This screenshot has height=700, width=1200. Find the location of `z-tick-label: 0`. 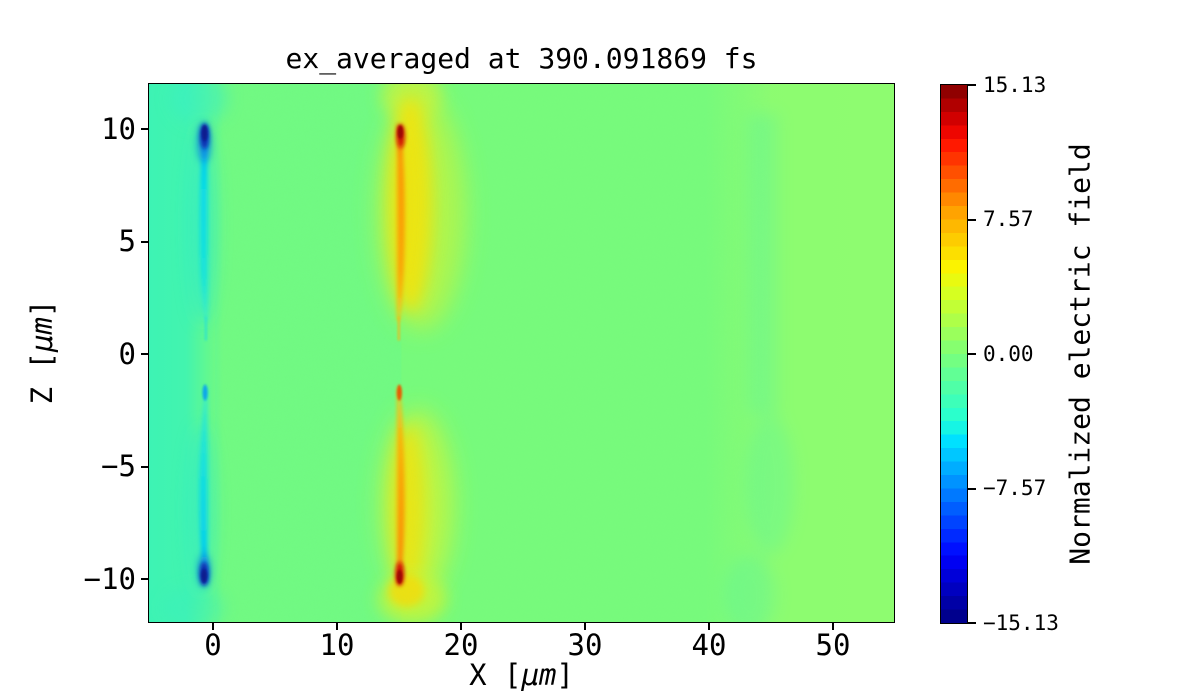

z-tick-label: 0 is located at coordinates (127, 354).